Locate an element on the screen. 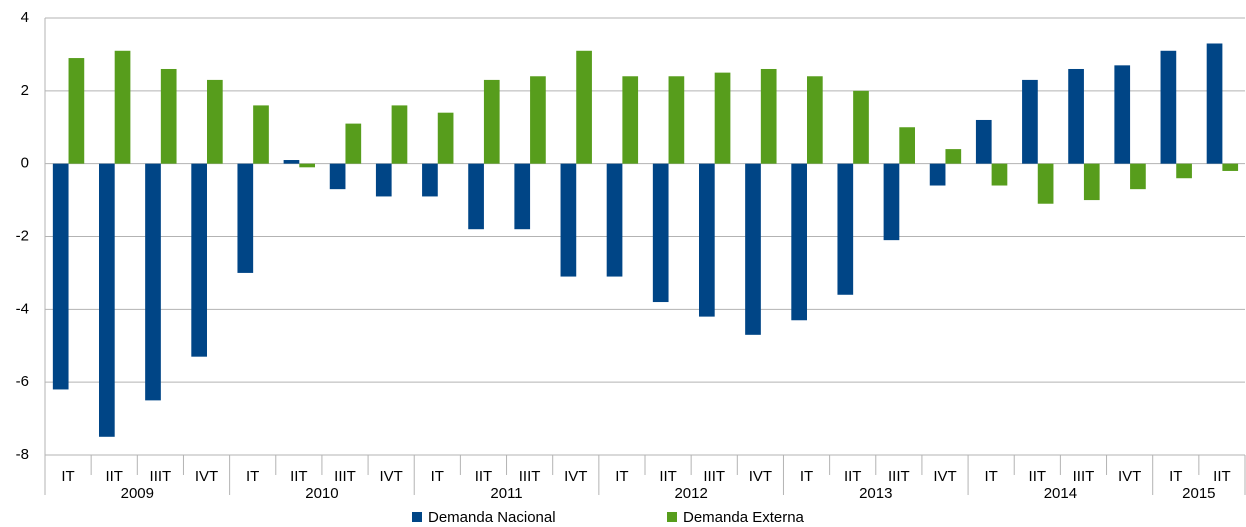 The image size is (1246, 527). x-group-label: 2014 is located at coordinates (1060, 493).